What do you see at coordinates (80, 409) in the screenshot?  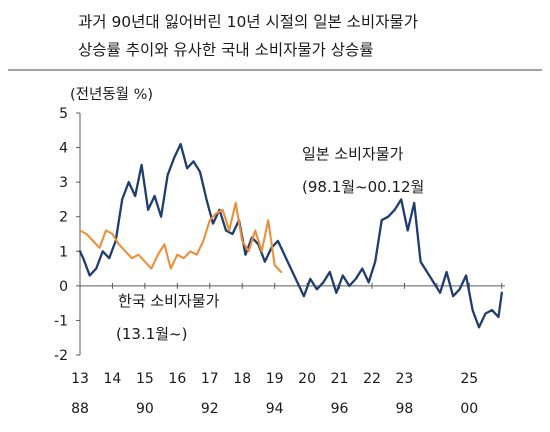 I see `x-tick-label-bottom: 88` at bounding box center [80, 409].